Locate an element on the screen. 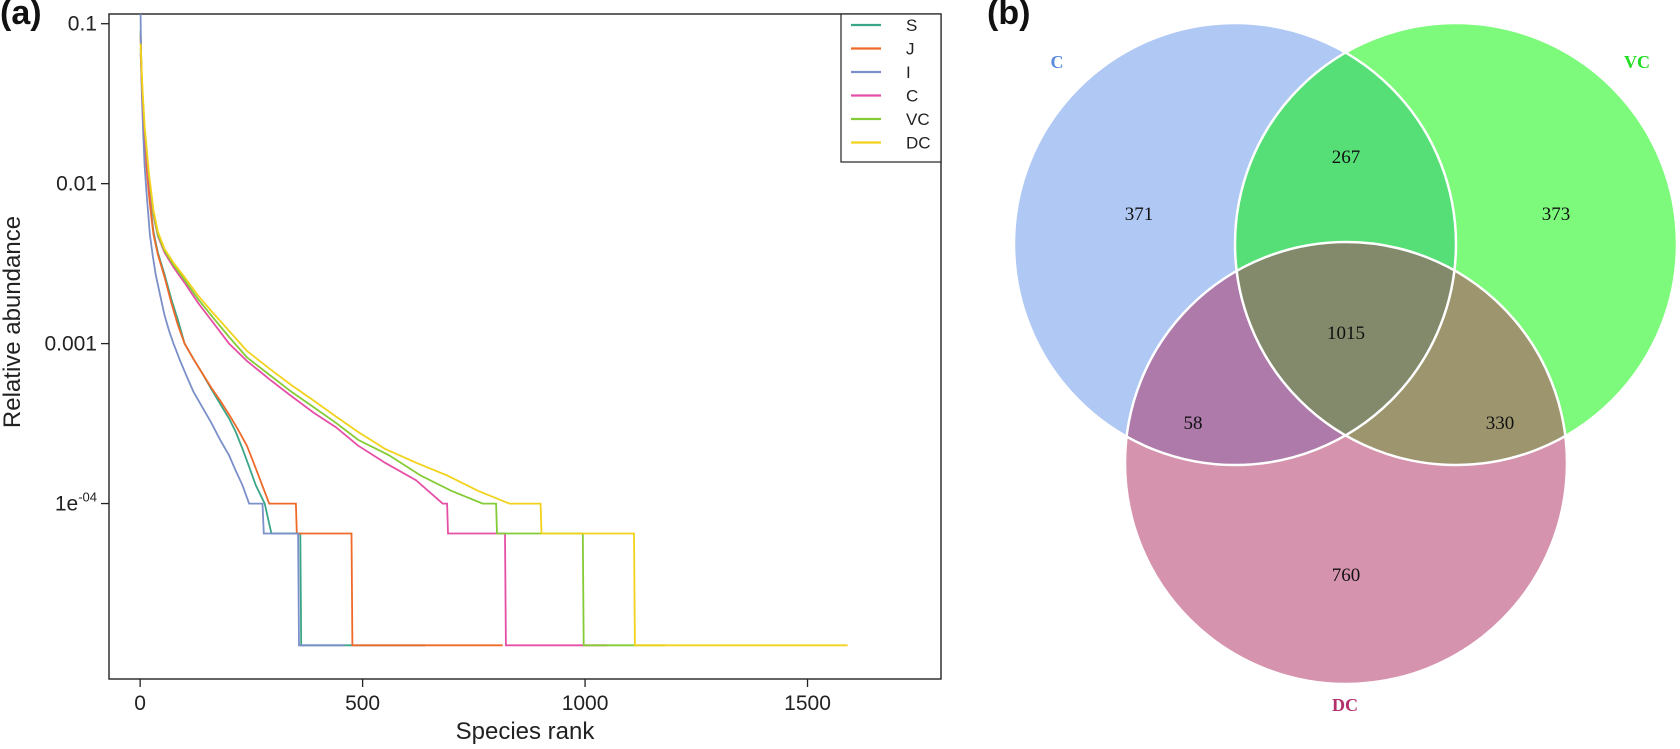  y-tick-label: 0.01 is located at coordinates (76, 184).